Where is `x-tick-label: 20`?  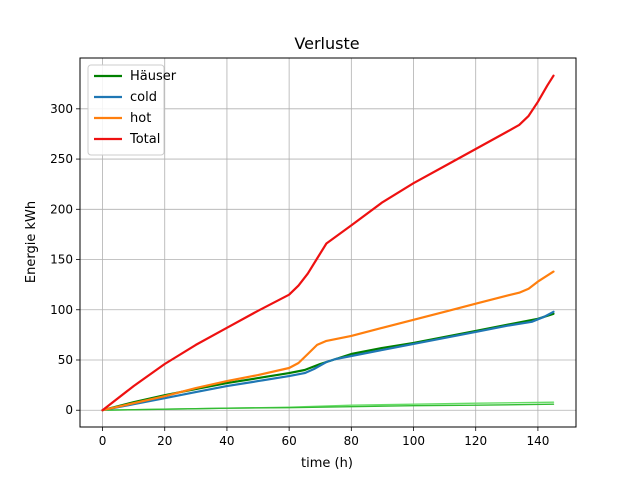
x-tick-label: 20 is located at coordinates (164, 441).